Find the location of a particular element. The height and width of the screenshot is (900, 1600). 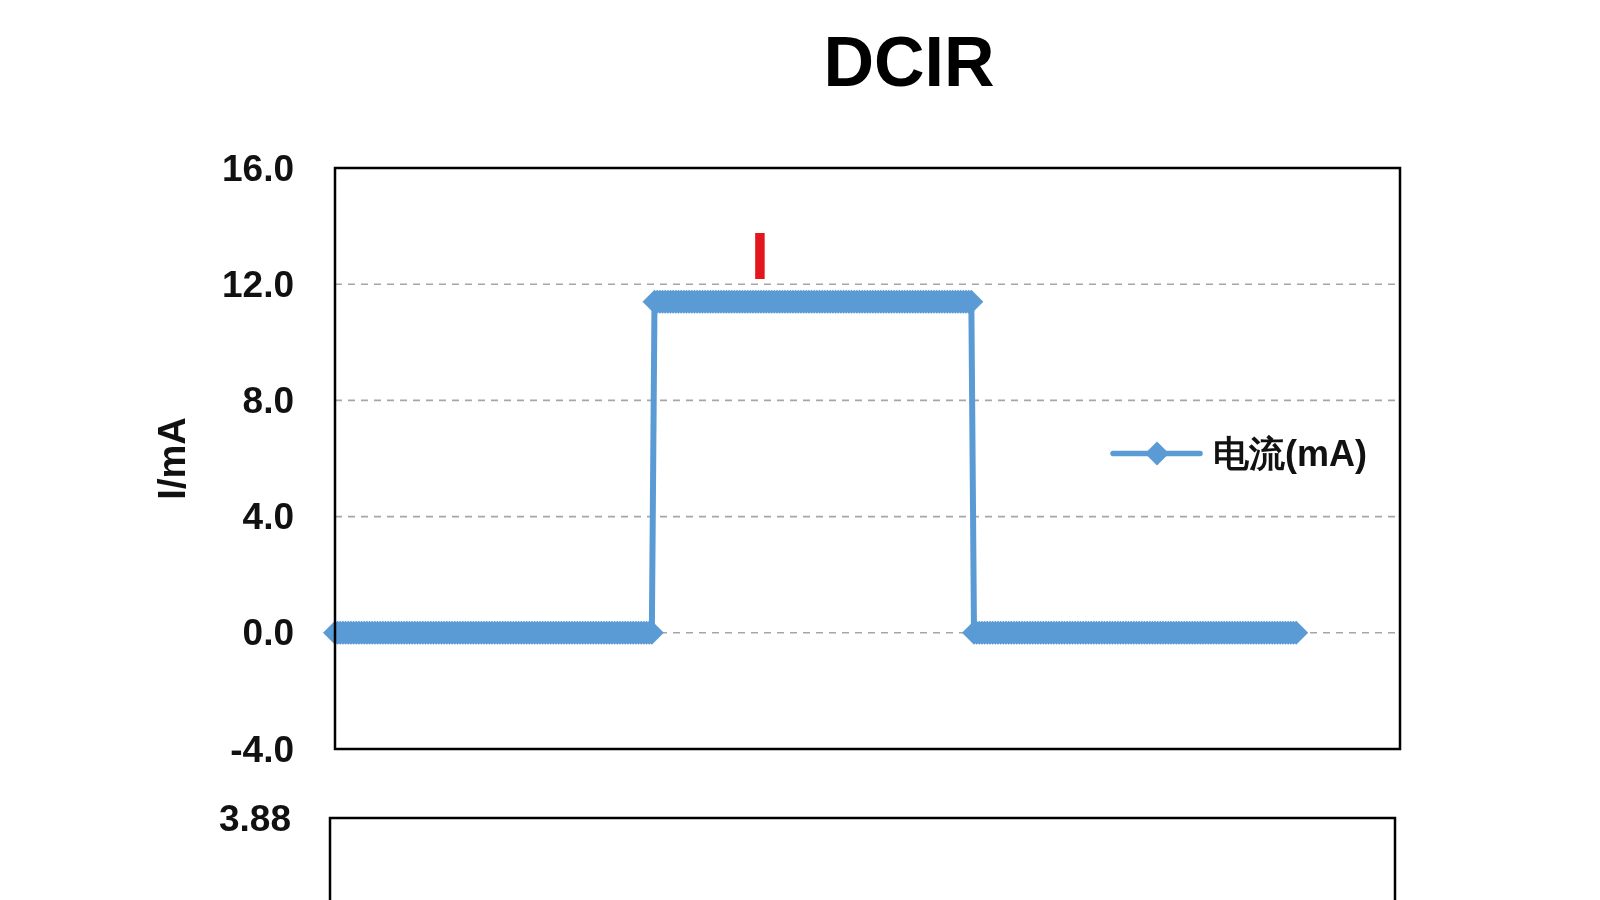

ytick: -4.0 is located at coordinates (262, 749).